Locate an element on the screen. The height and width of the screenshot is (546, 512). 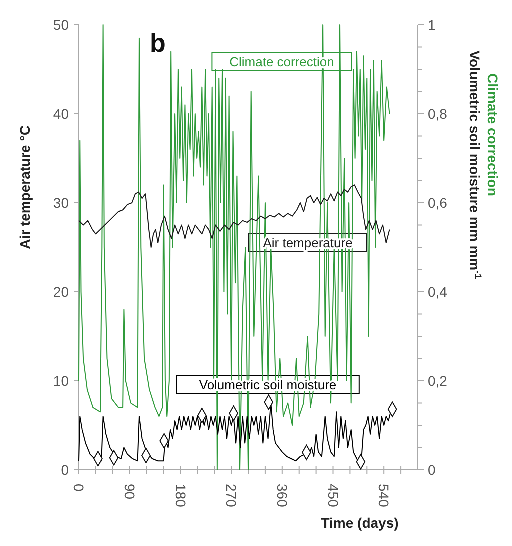
y-tick-label: 0 is located at coordinates (65, 470).